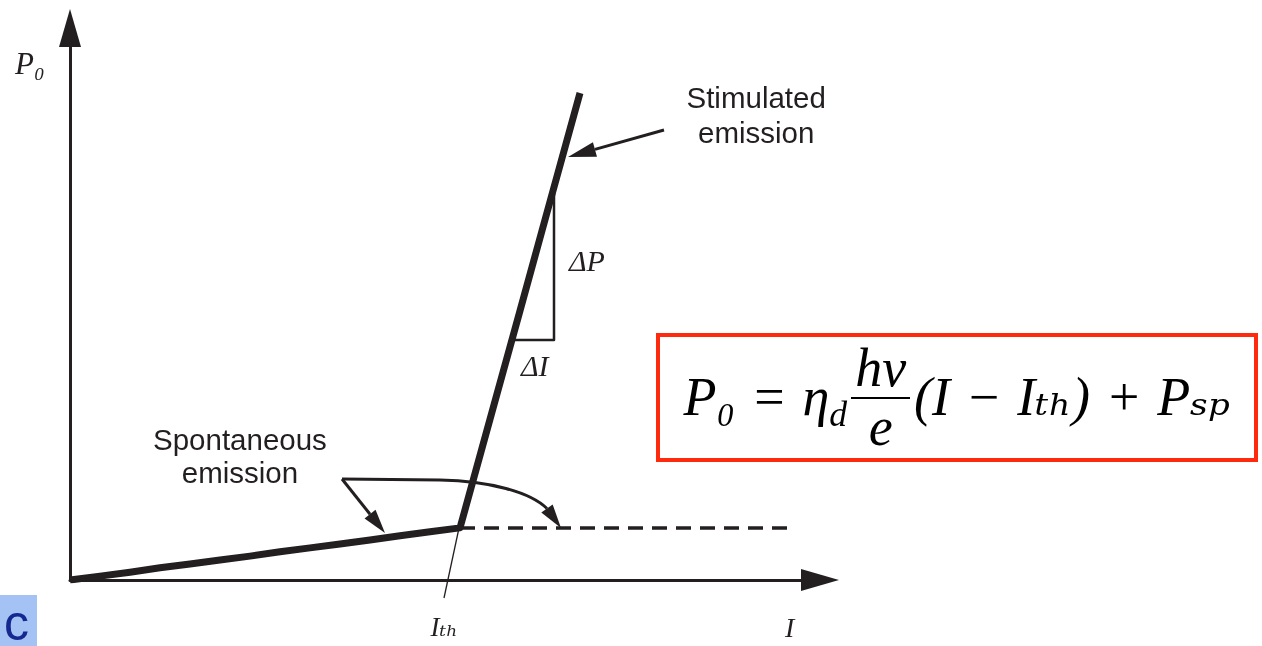 The image size is (1262, 646). What do you see at coordinates (881, 368) in the screenshot?
I see `text: hν` at bounding box center [881, 368].